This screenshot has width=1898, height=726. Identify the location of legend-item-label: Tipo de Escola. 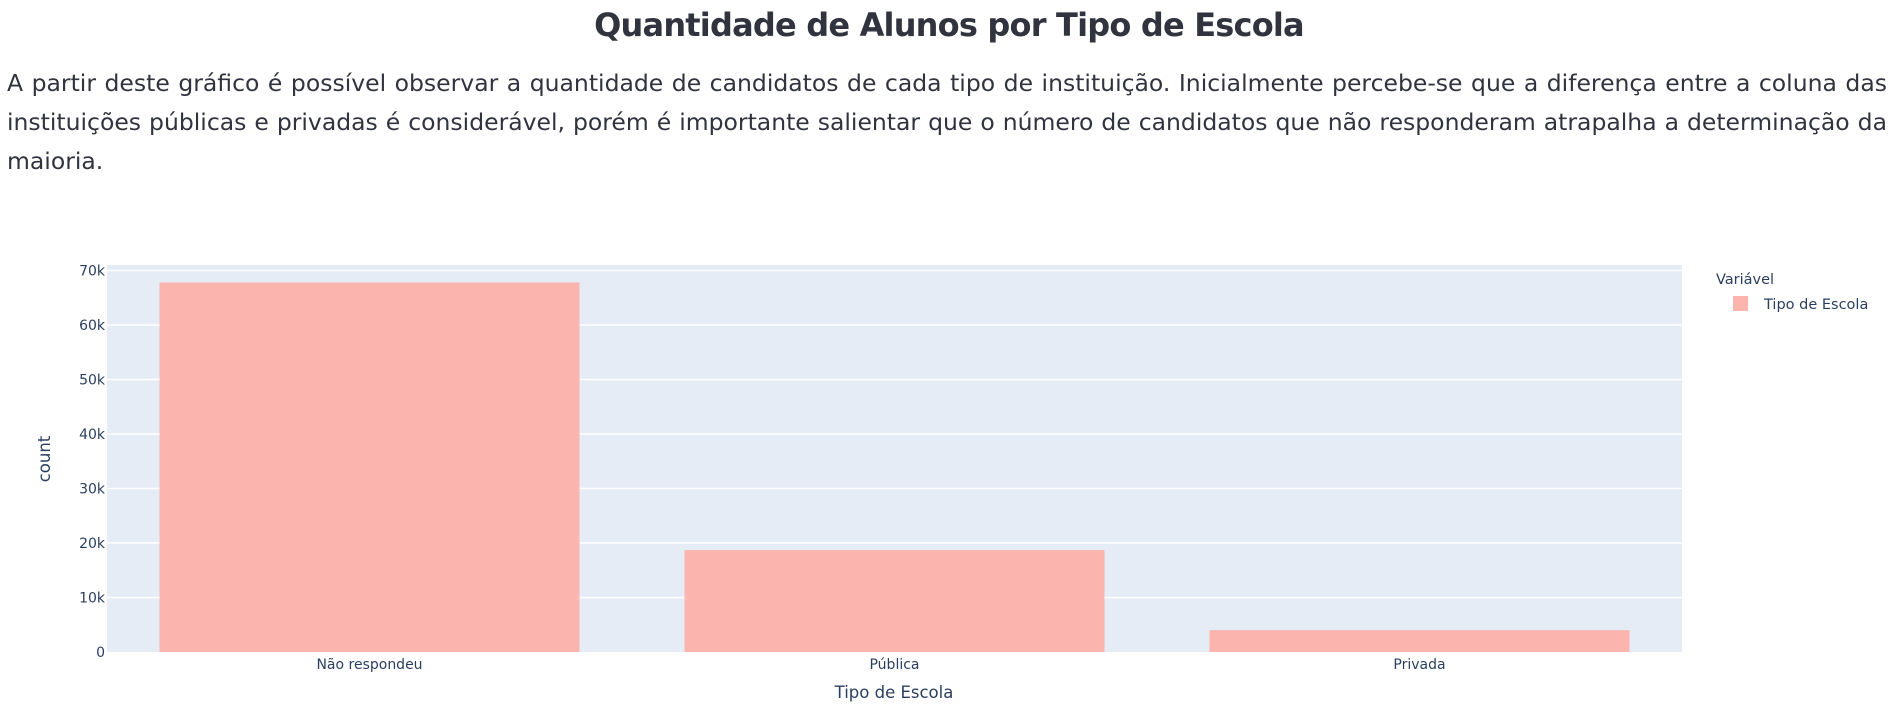
(1815, 305).